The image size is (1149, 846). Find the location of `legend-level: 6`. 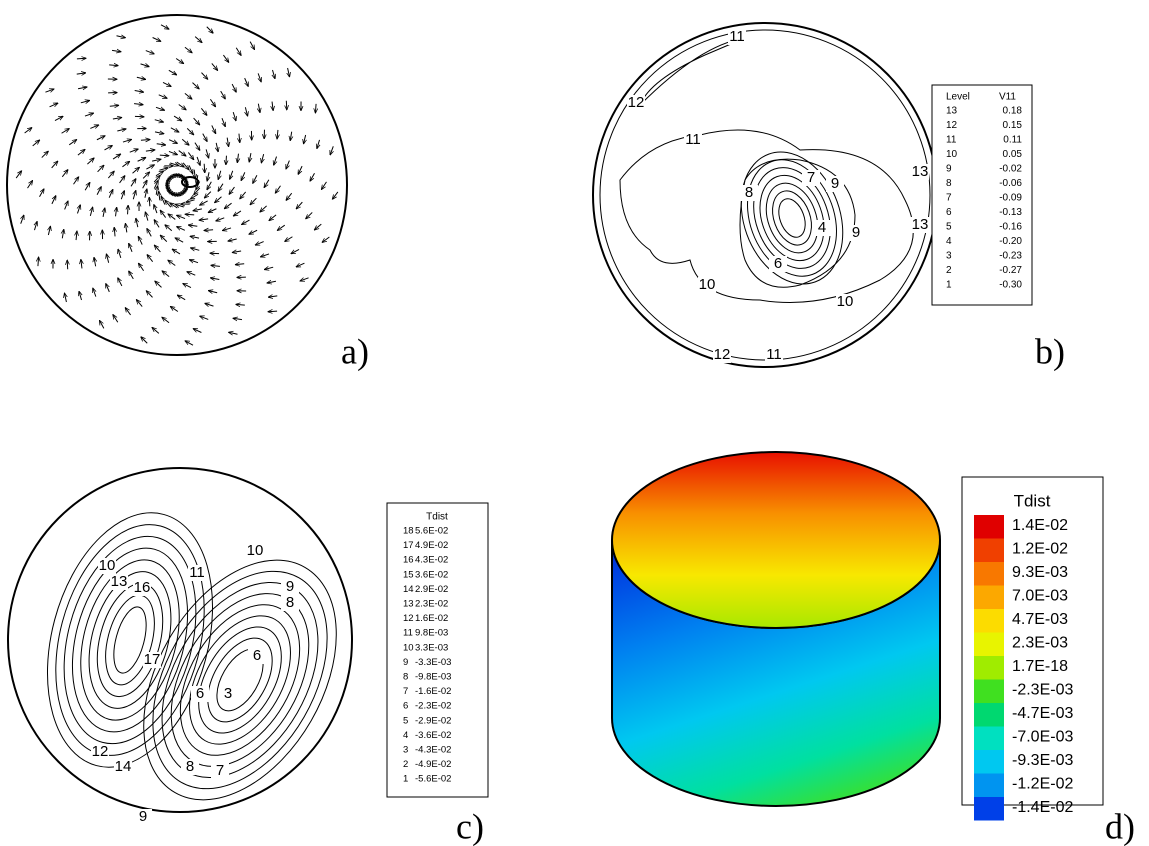

legend-level: 6 is located at coordinates (405, 706).